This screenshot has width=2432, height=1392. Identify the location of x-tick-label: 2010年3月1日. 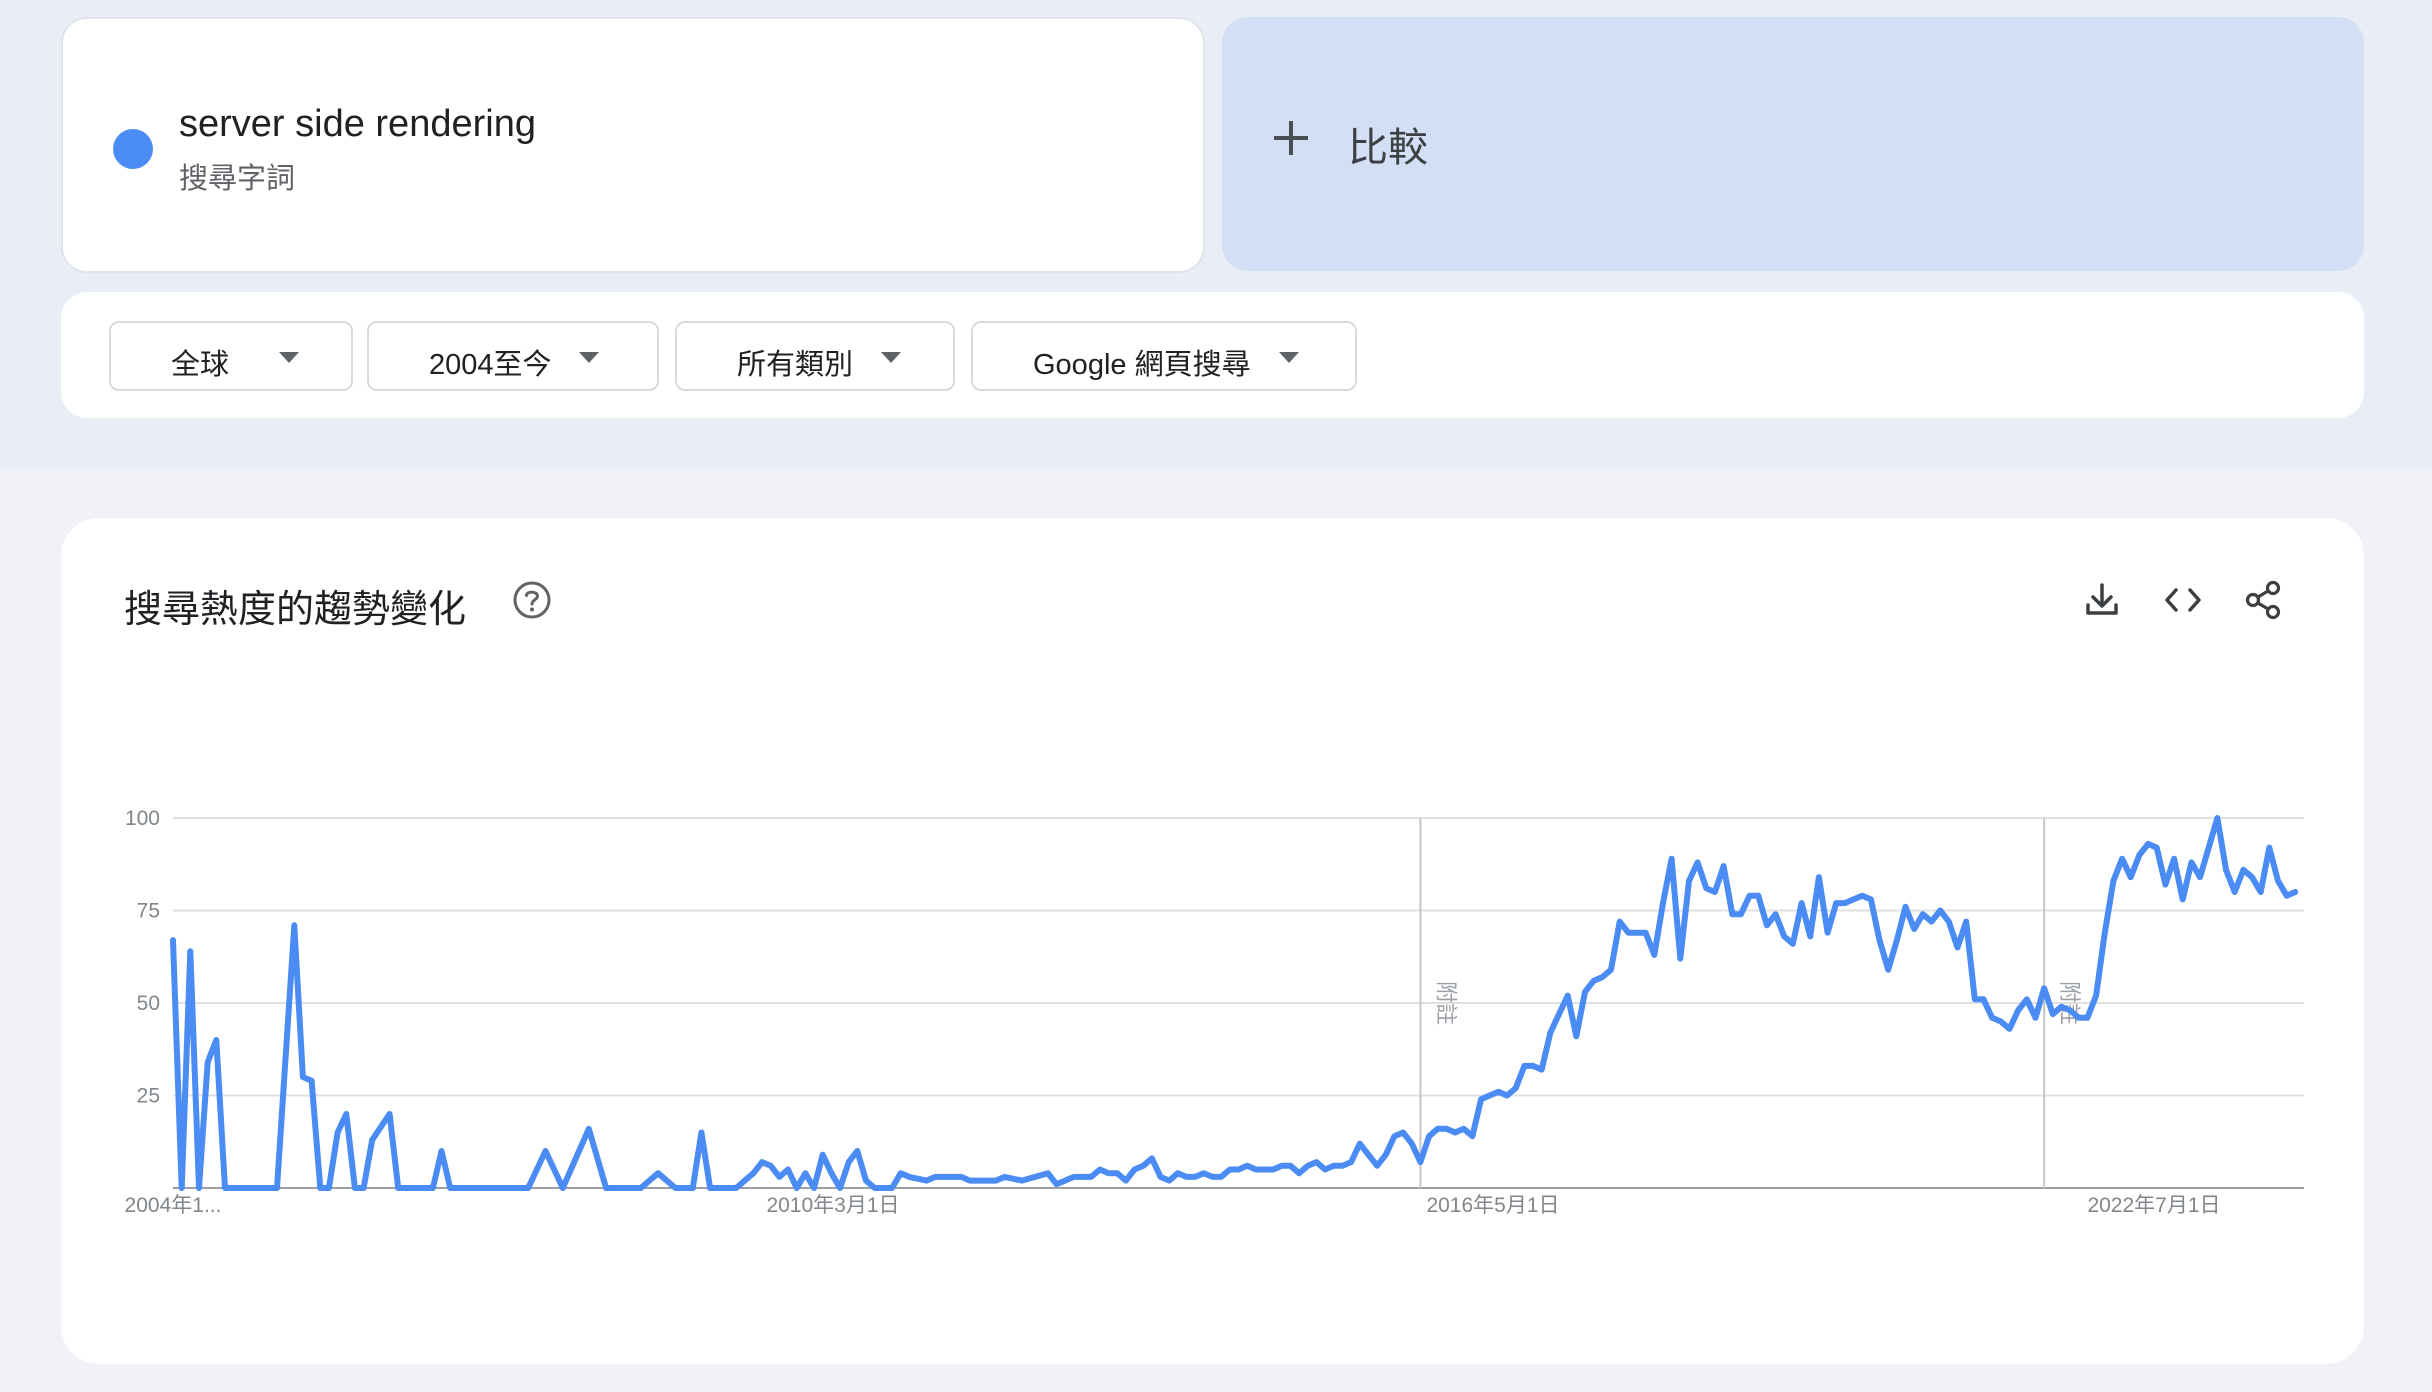
(832, 1205).